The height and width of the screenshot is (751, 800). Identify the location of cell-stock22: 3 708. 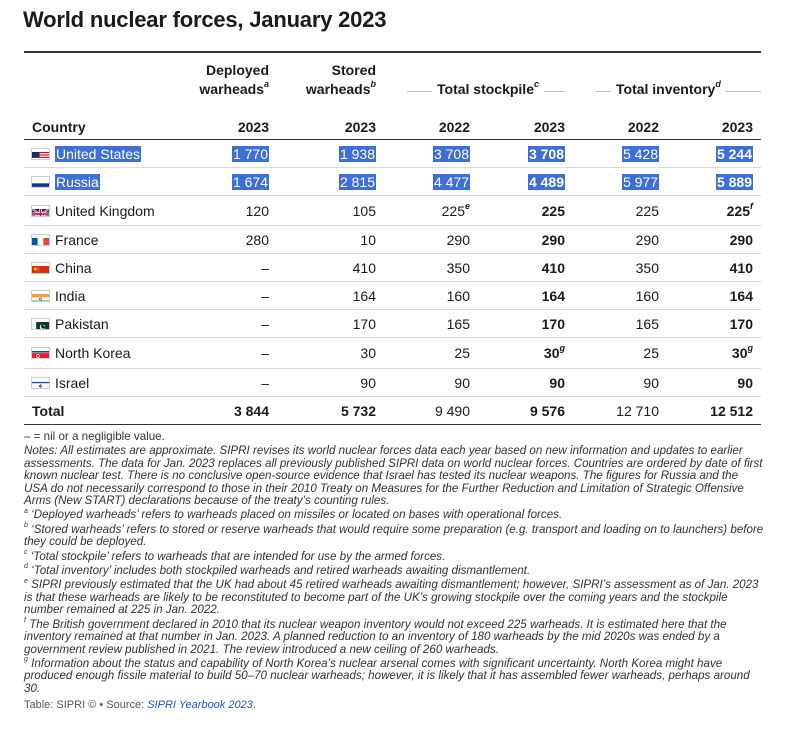
(451, 154).